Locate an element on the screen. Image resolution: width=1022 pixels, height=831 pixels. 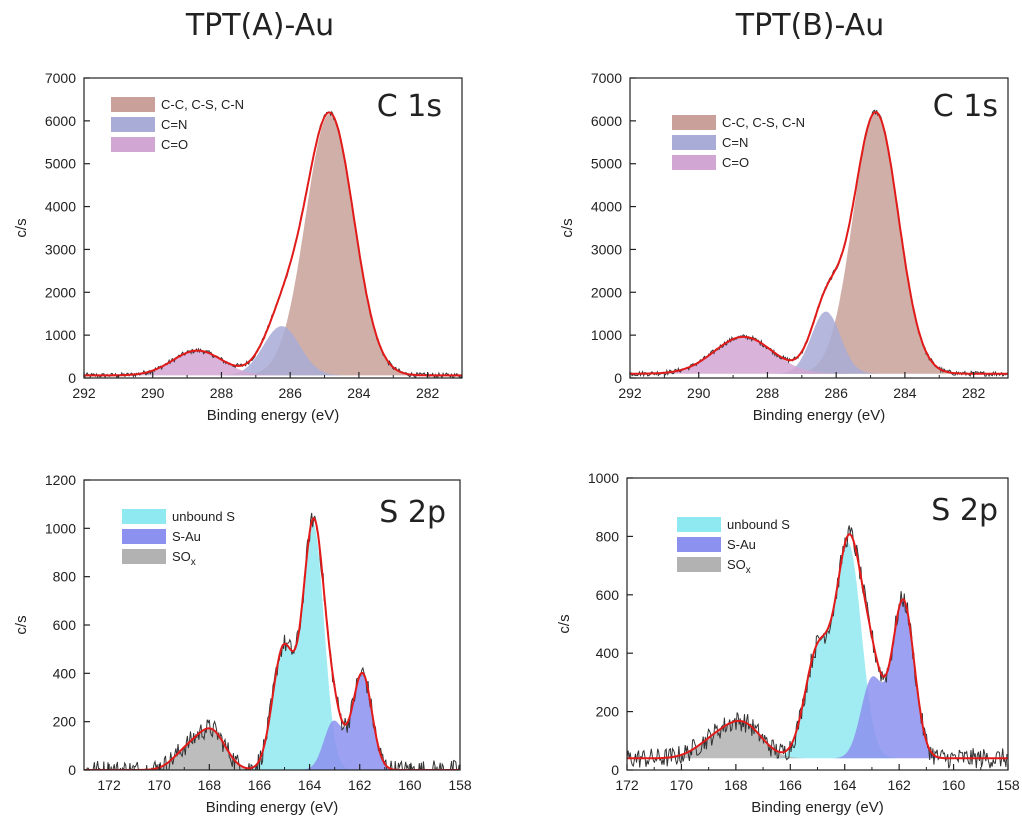
legend-label: unbound S is located at coordinates (203, 516).